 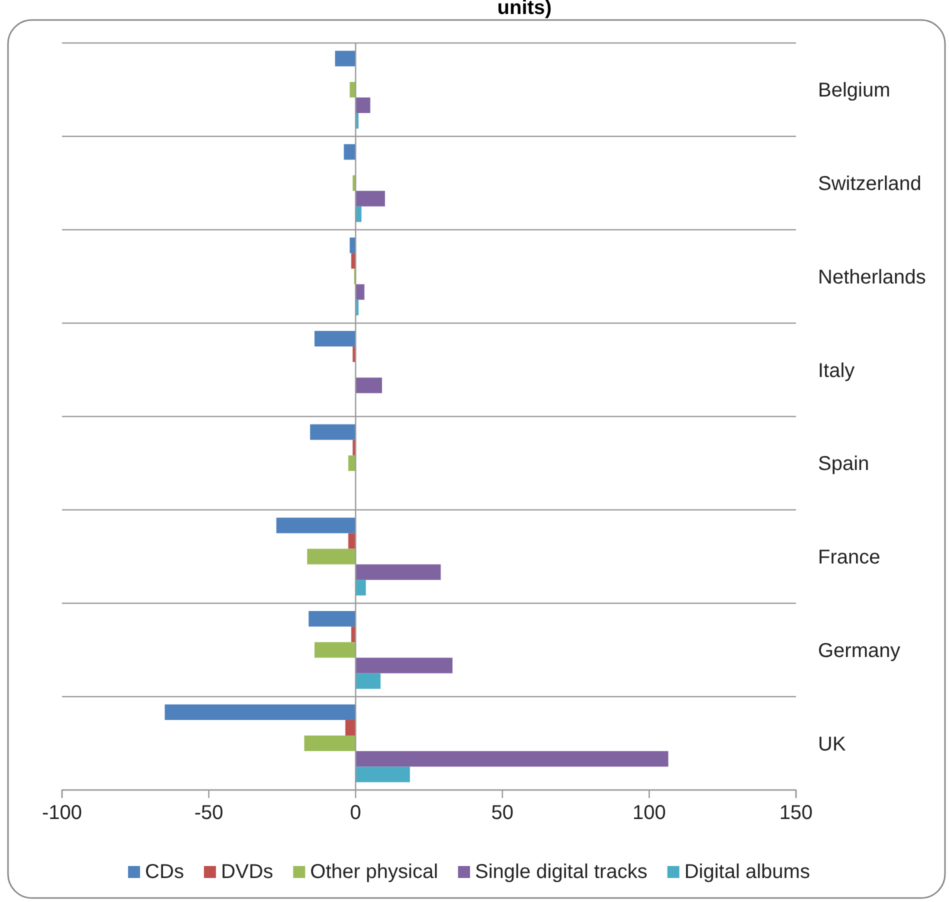 I want to click on x-tick-label: -50, so click(x=209, y=813).